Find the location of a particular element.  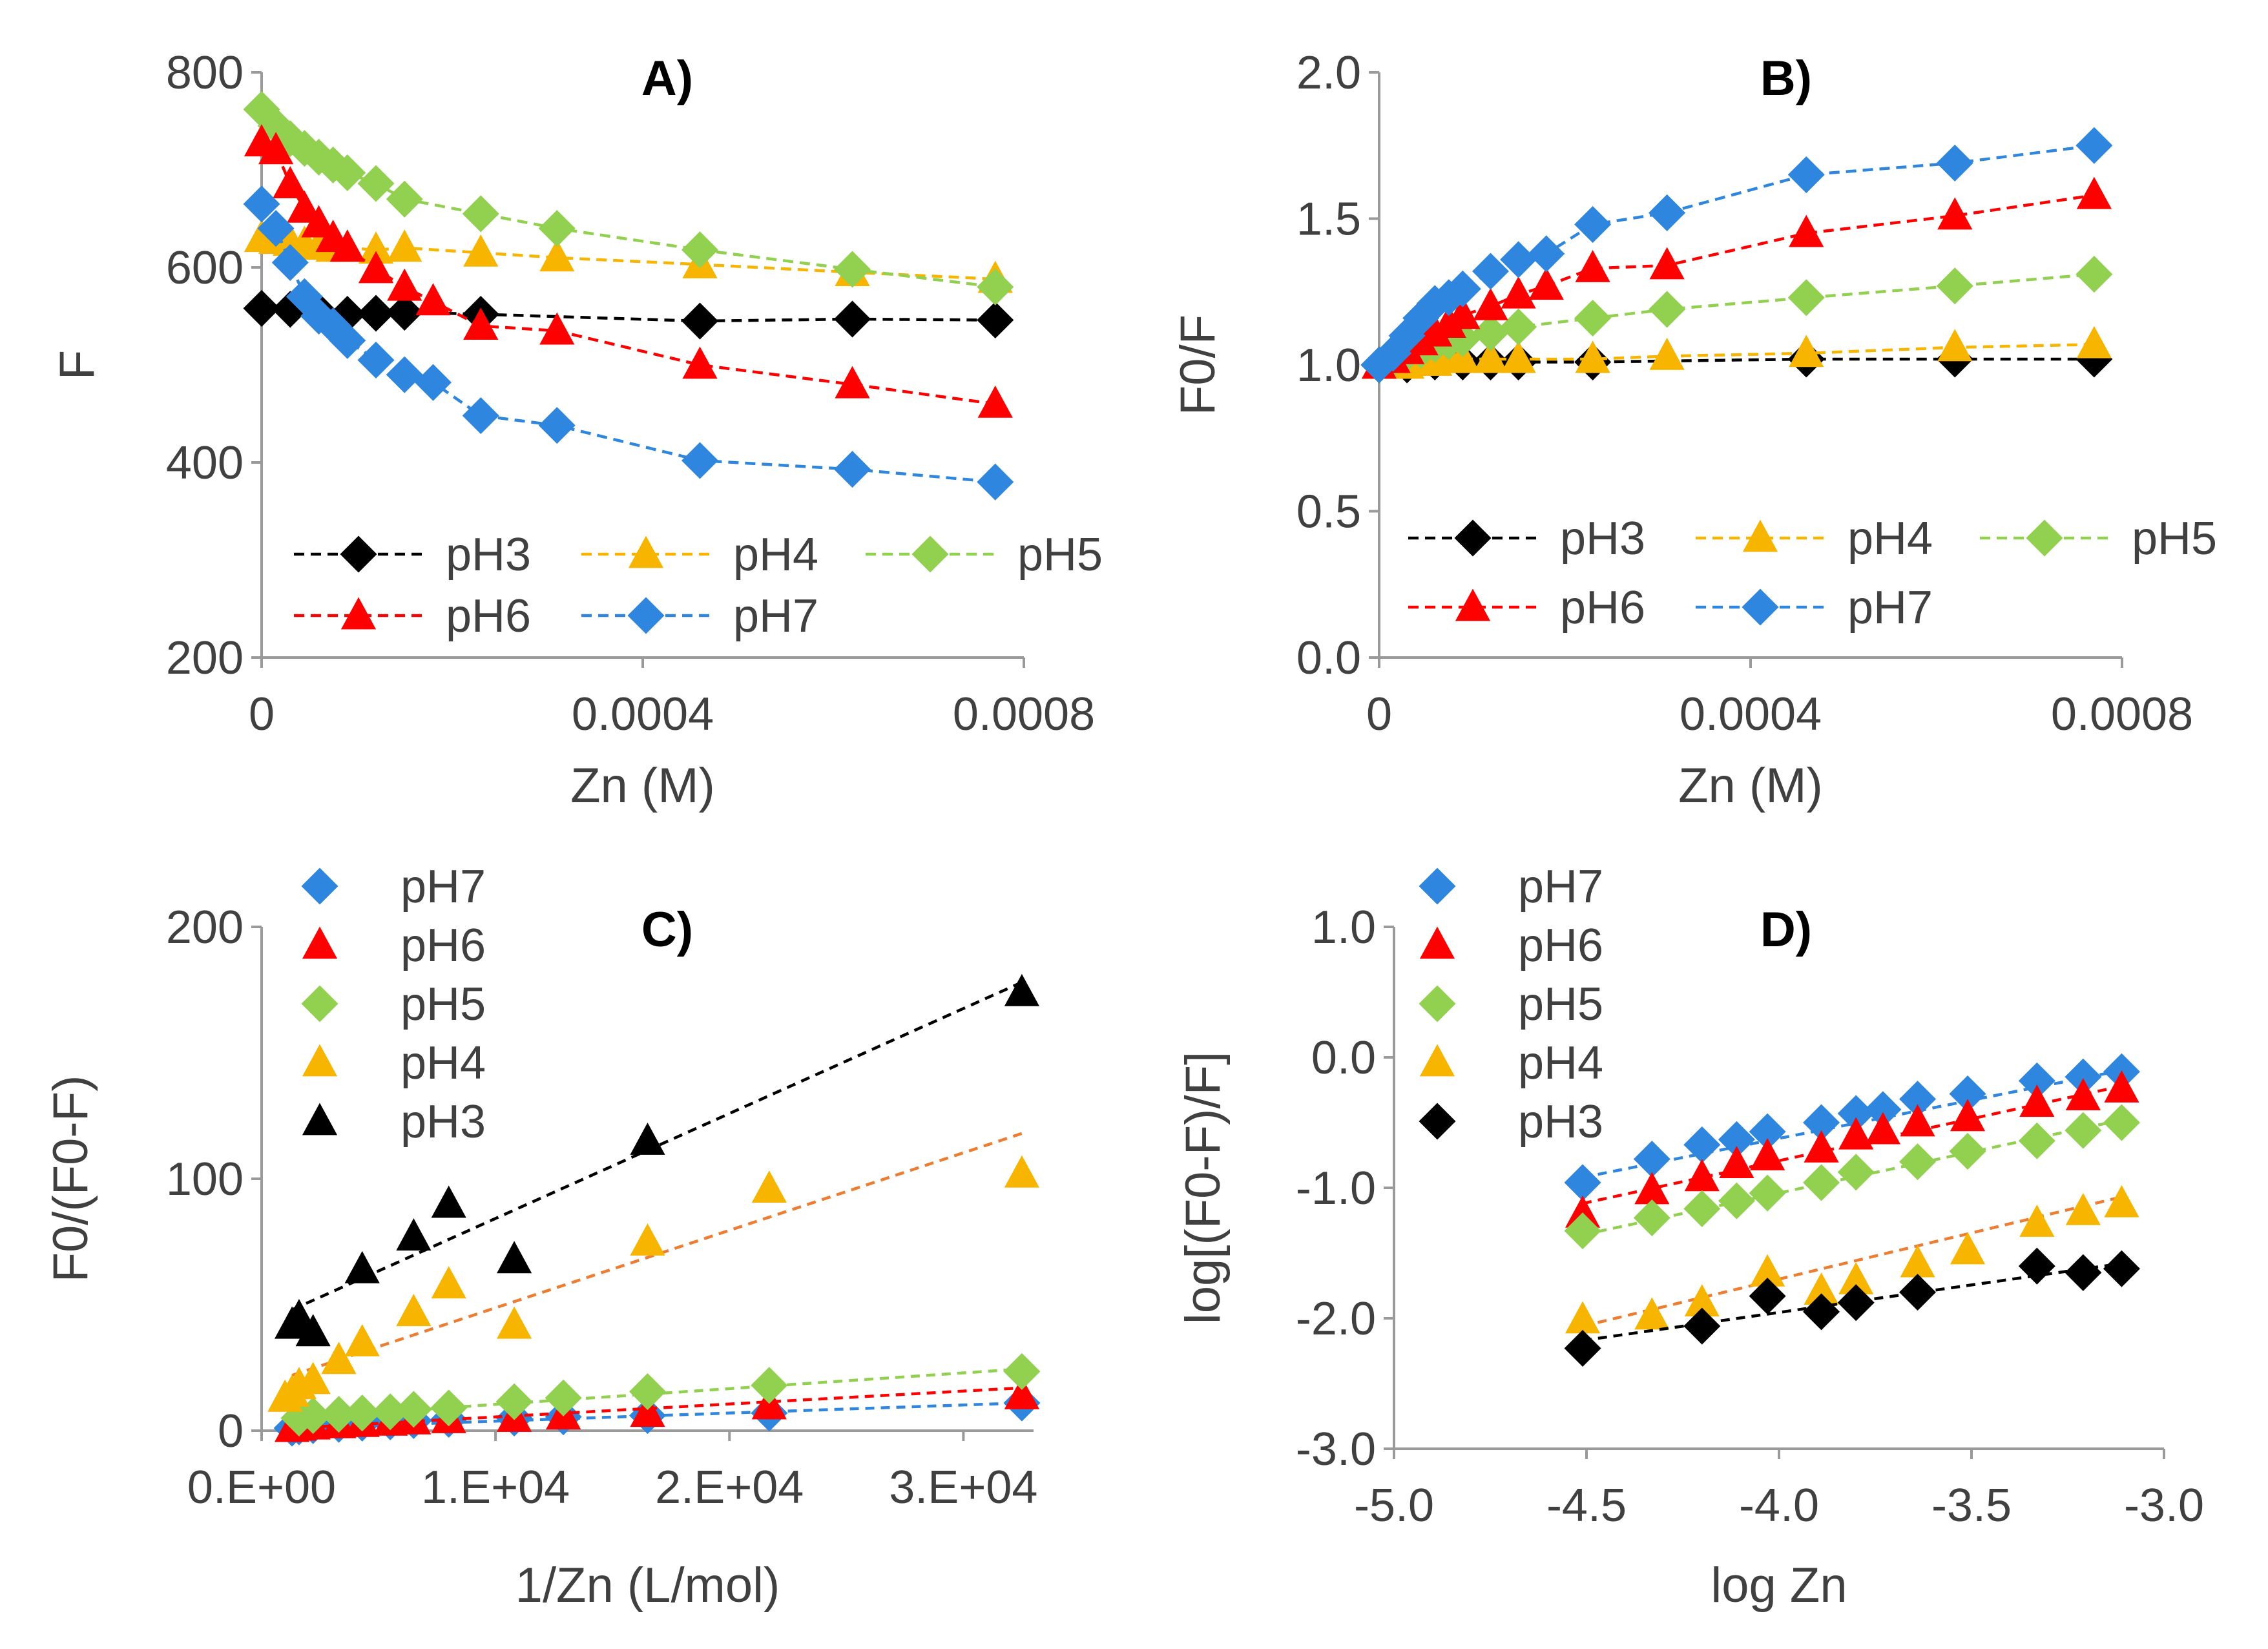

legend: pH3 pH4 pH5 pH6 pH7 is located at coordinates (698, 585).